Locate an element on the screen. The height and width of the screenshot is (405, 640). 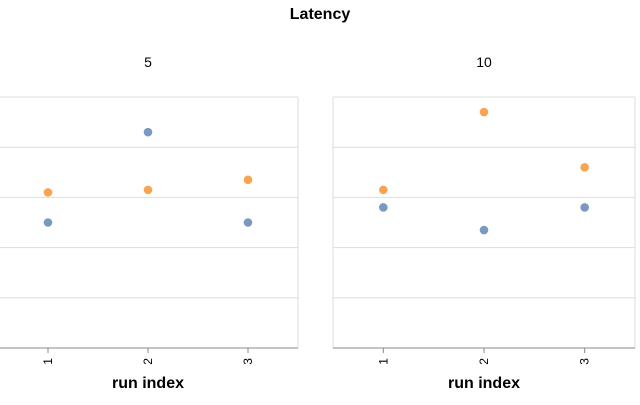
chart-title: Latency is located at coordinates (320, 14).